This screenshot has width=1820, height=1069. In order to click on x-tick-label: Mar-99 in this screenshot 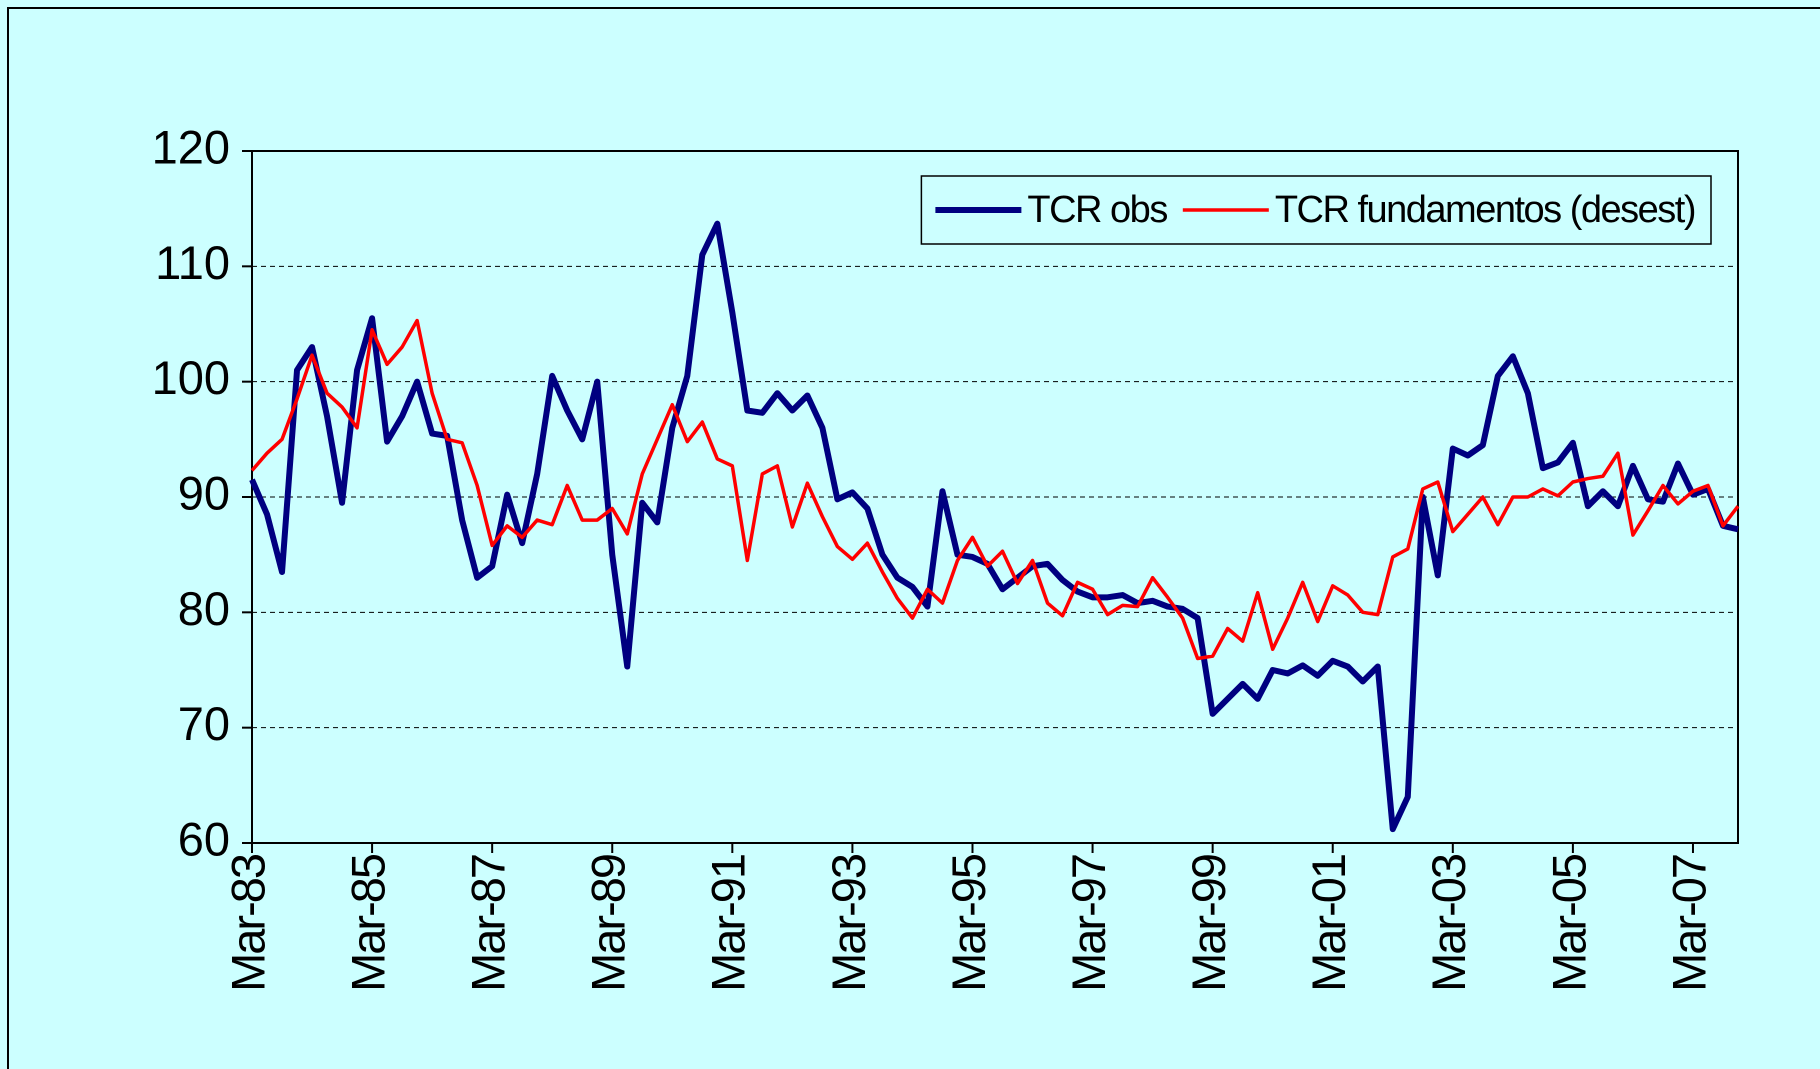, I will do `click(1208, 923)`.